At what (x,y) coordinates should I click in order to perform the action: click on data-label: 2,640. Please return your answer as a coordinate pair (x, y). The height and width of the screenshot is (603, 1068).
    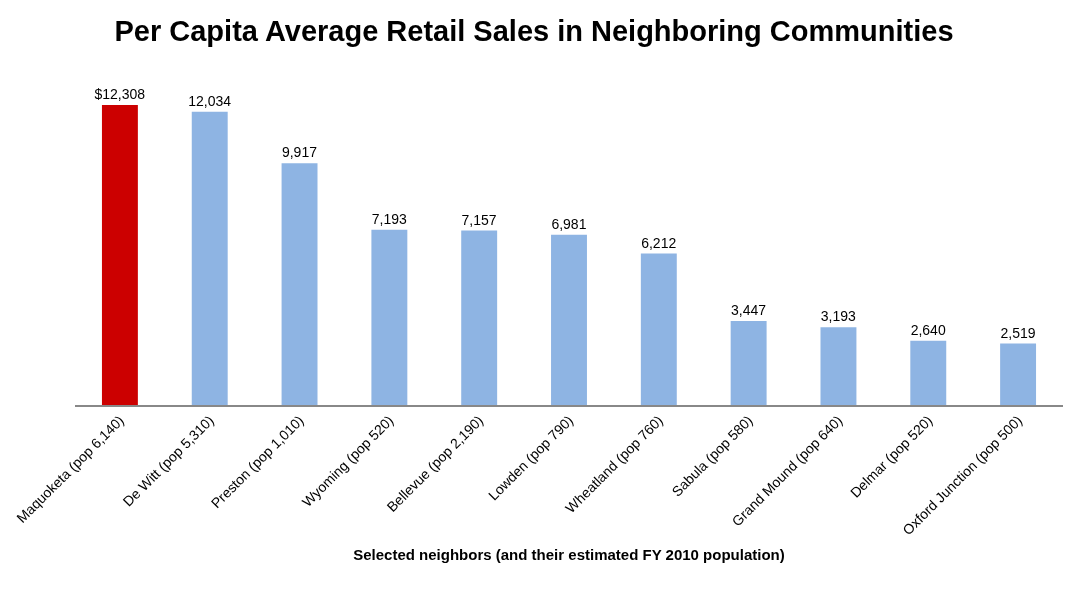
    Looking at the image, I should click on (928, 329).